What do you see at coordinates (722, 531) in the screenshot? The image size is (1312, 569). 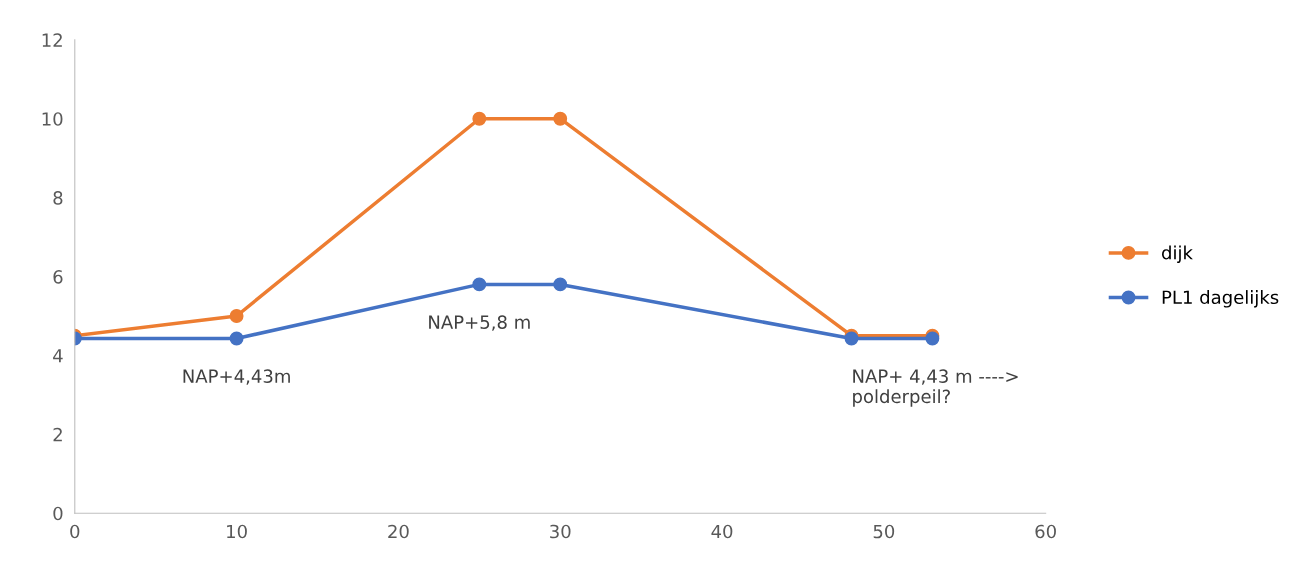 I see `x-tick-label: 40` at bounding box center [722, 531].